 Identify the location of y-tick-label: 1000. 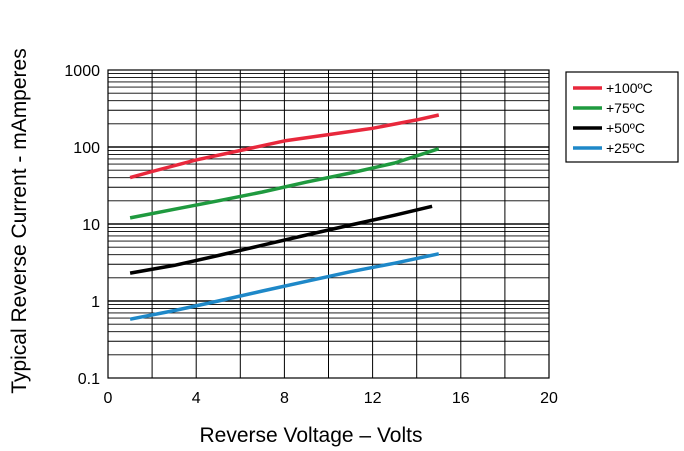
(82, 71).